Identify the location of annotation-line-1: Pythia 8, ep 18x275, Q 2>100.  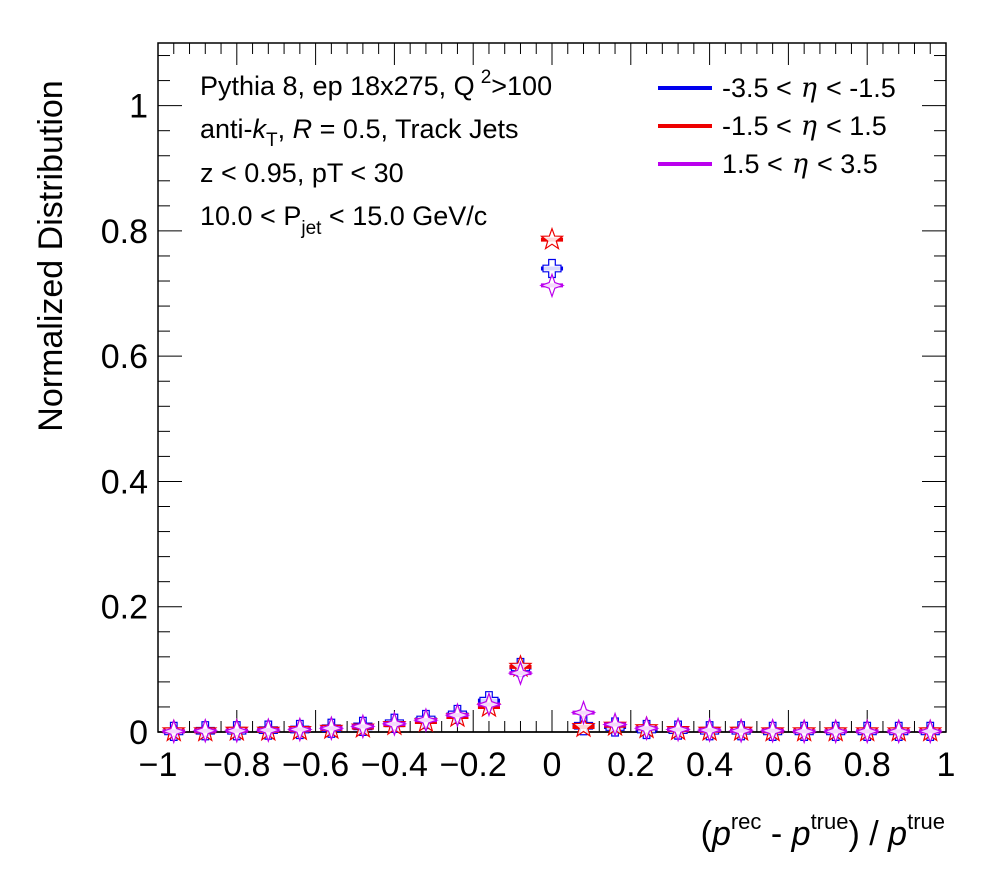
(376, 84).